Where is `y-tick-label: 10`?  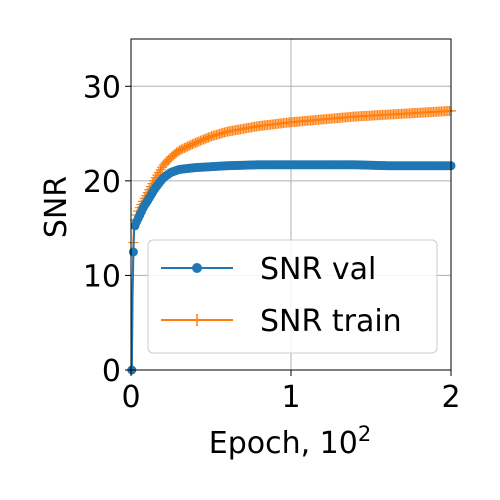
y-tick-label: 10 is located at coordinates (102, 276).